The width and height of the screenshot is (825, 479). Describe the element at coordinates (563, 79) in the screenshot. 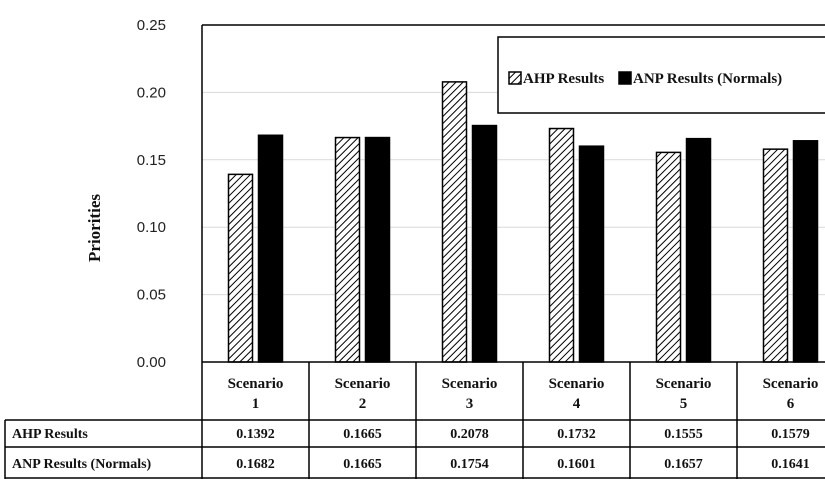

I see `legend-label: AHP Results` at that location.